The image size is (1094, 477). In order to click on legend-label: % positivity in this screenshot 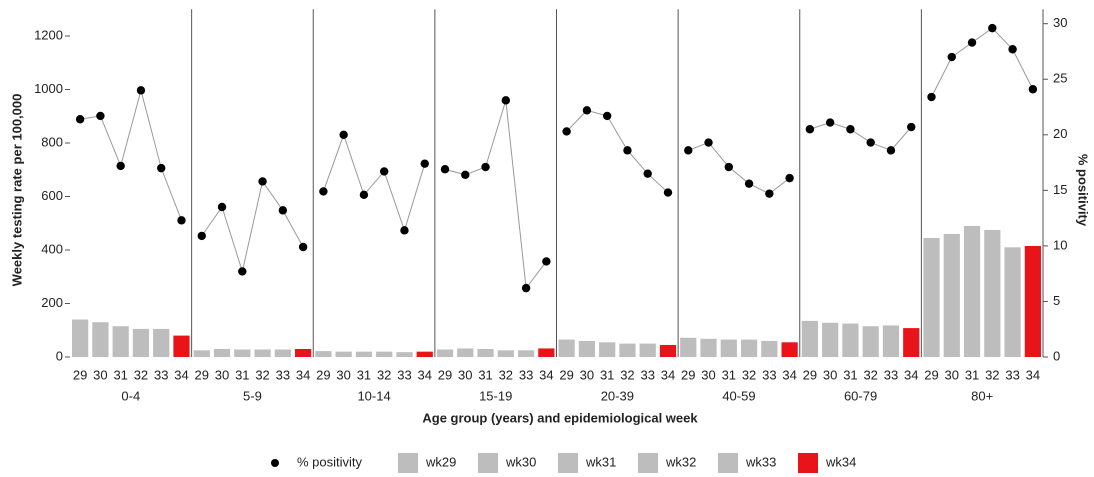, I will do `click(330, 461)`.